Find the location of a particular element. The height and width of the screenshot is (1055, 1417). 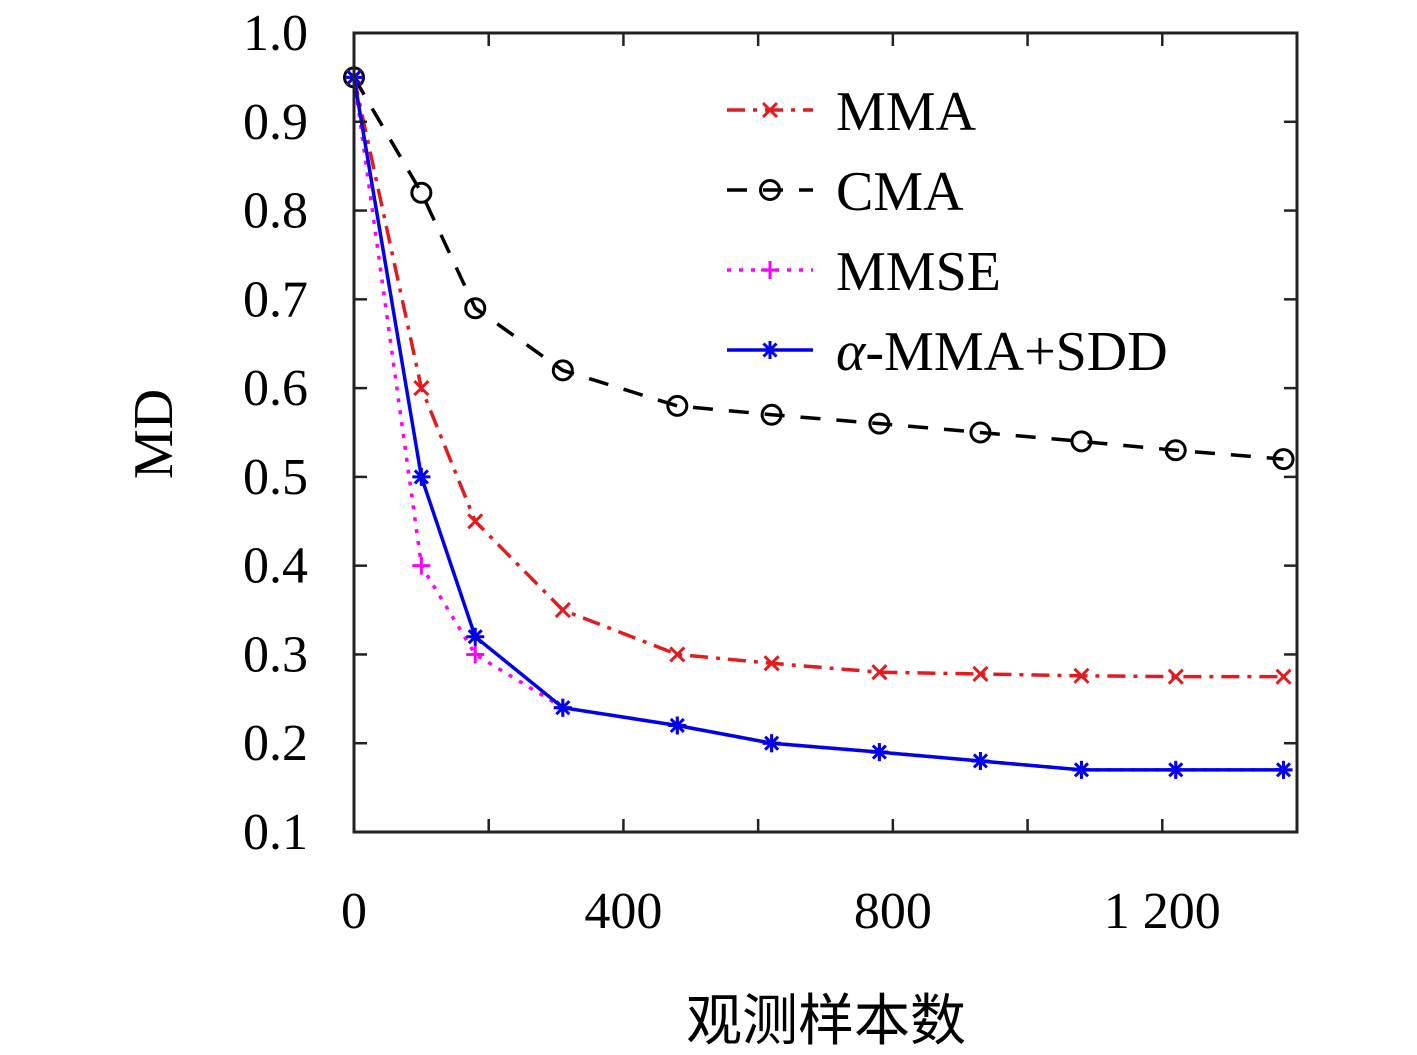

y-axis-title: MD is located at coordinates (154, 434).